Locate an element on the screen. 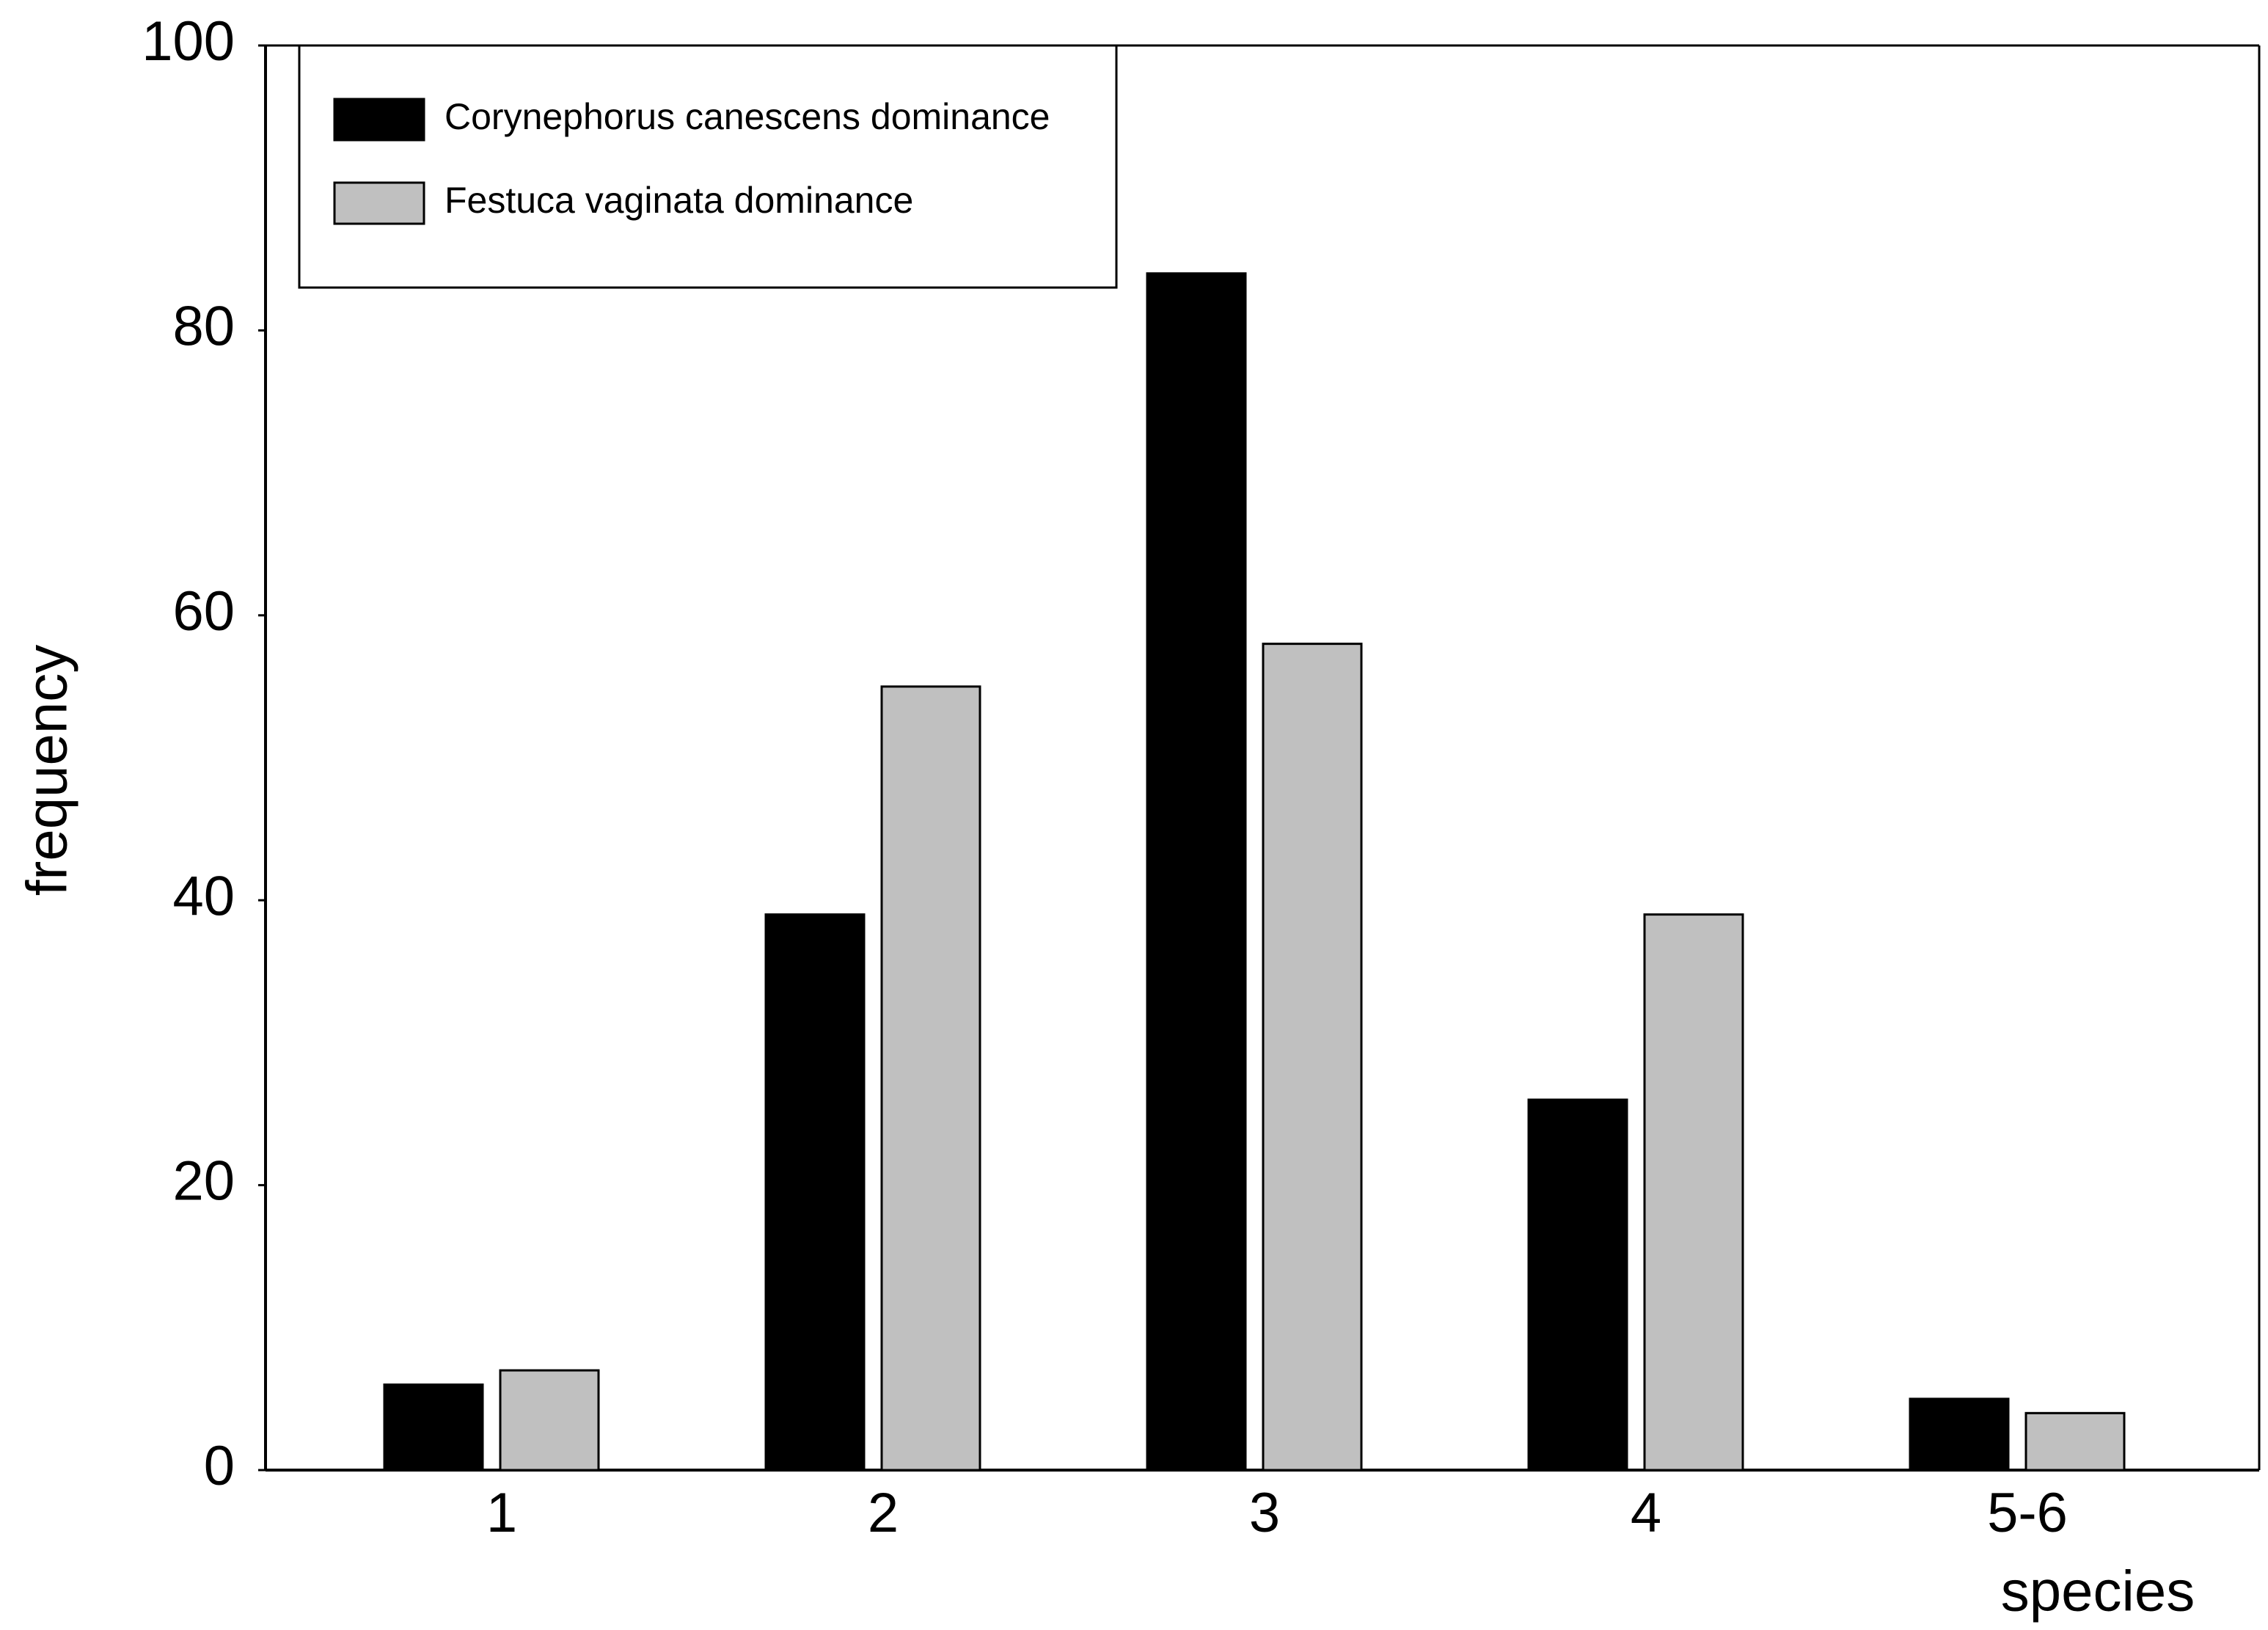 The image size is (2268, 1630). y-tick-label: 60 is located at coordinates (204, 611).